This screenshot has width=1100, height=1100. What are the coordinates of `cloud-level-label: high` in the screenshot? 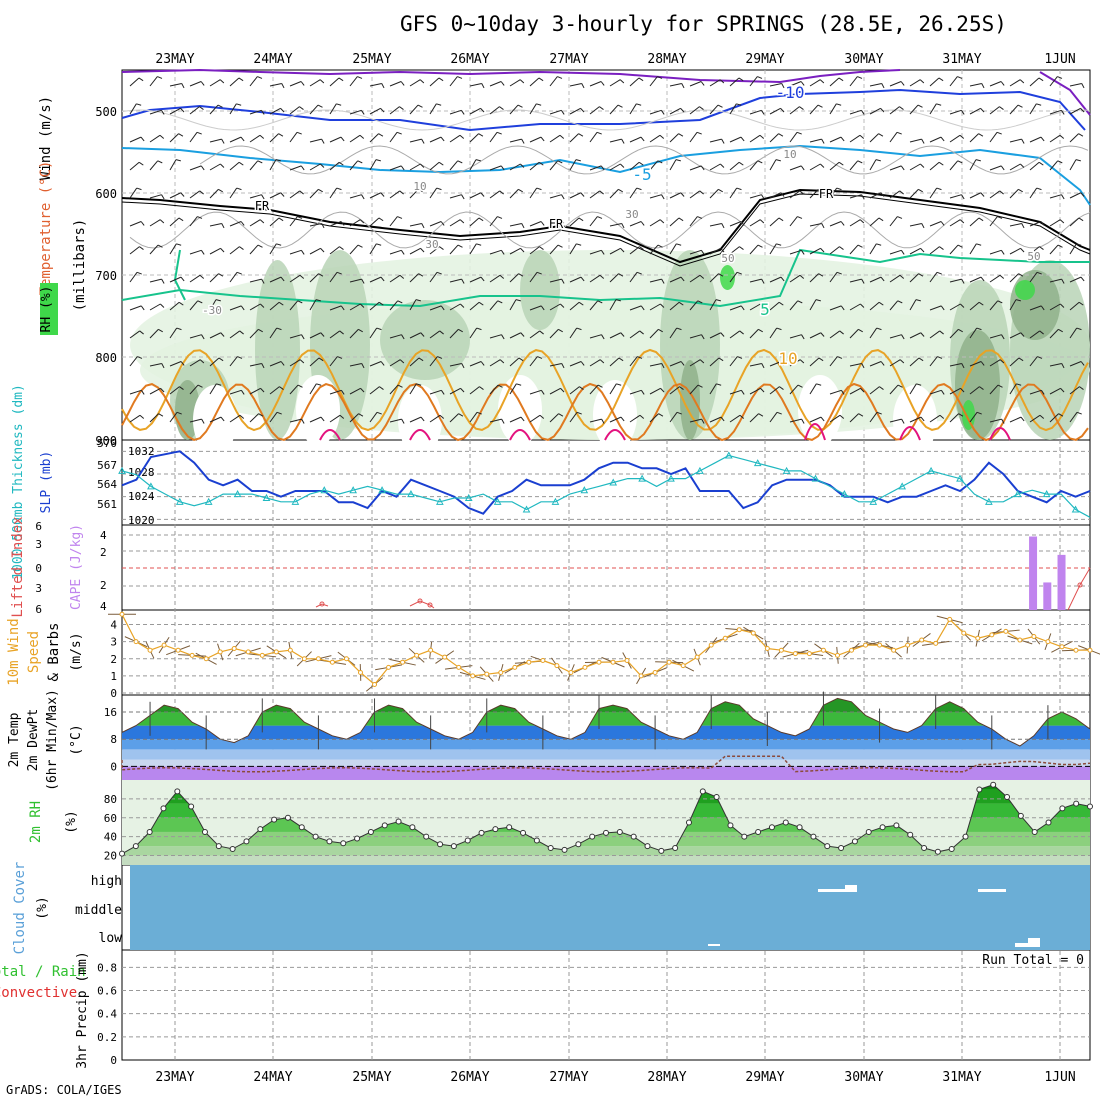 It's located at (106, 881).